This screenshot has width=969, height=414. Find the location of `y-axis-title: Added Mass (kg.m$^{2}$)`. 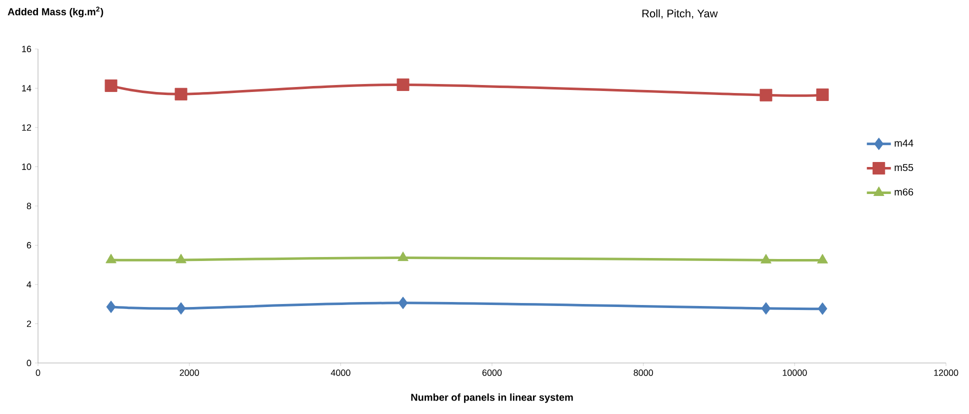

y-axis-title: Added Mass (kg.m$^{2}$) is located at coordinates (56, 12).